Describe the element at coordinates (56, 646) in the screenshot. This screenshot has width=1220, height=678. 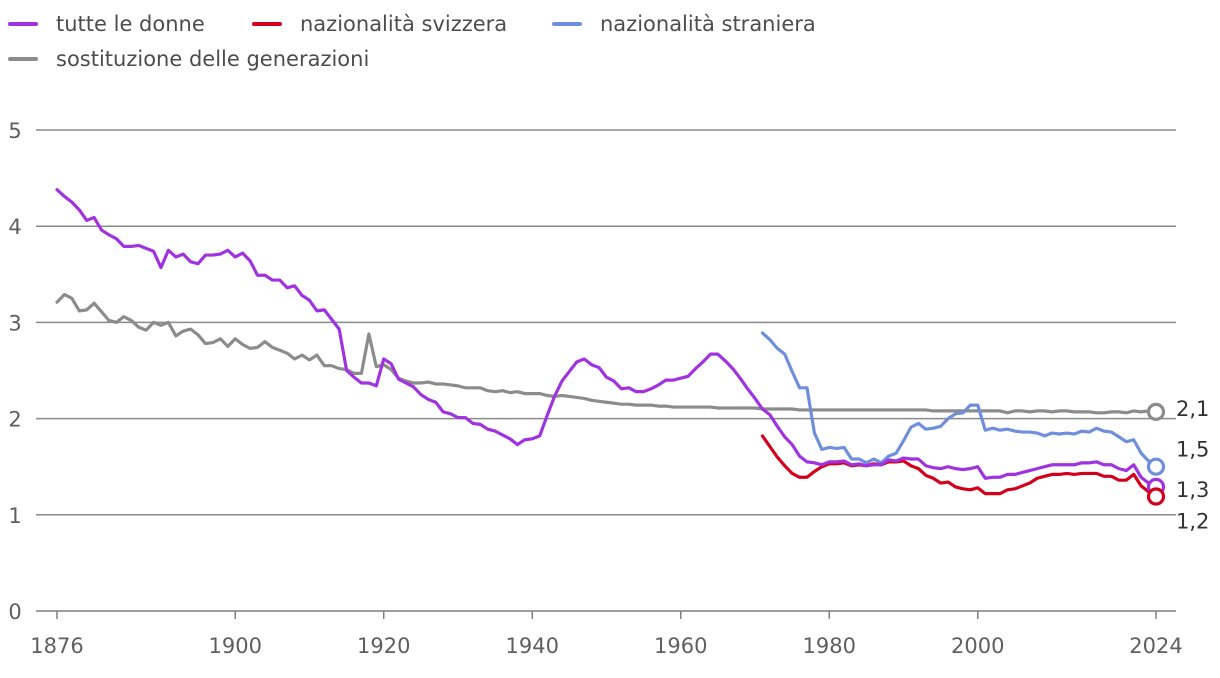
I see `x-tick-label: 1876` at that location.